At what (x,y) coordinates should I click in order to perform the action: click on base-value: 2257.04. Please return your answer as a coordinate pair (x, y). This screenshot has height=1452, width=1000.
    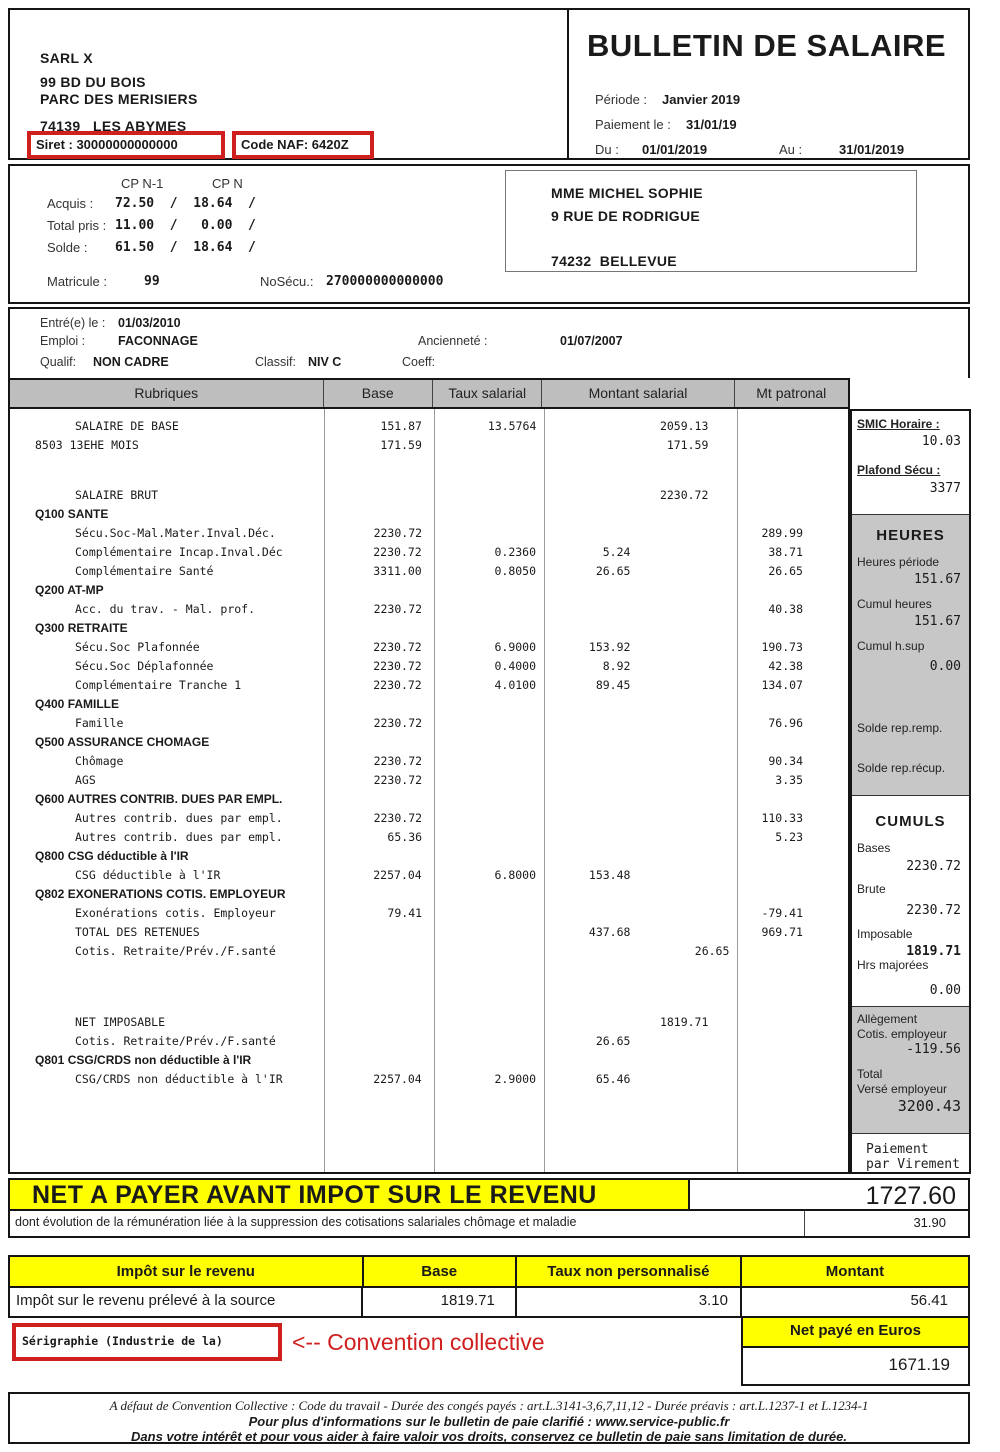
    Looking at the image, I should click on (397, 1079).